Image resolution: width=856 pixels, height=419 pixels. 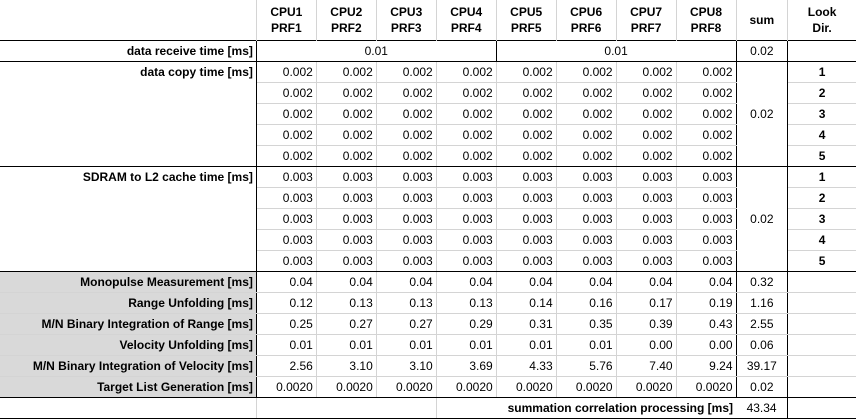 I want to click on prf-label: PRF3, so click(x=406, y=28).